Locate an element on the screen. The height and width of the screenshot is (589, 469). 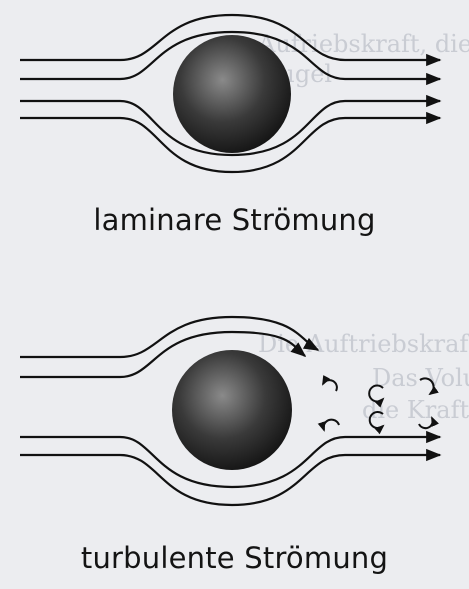
bg-text-4: Das Volume is located at coordinates (420, 378).